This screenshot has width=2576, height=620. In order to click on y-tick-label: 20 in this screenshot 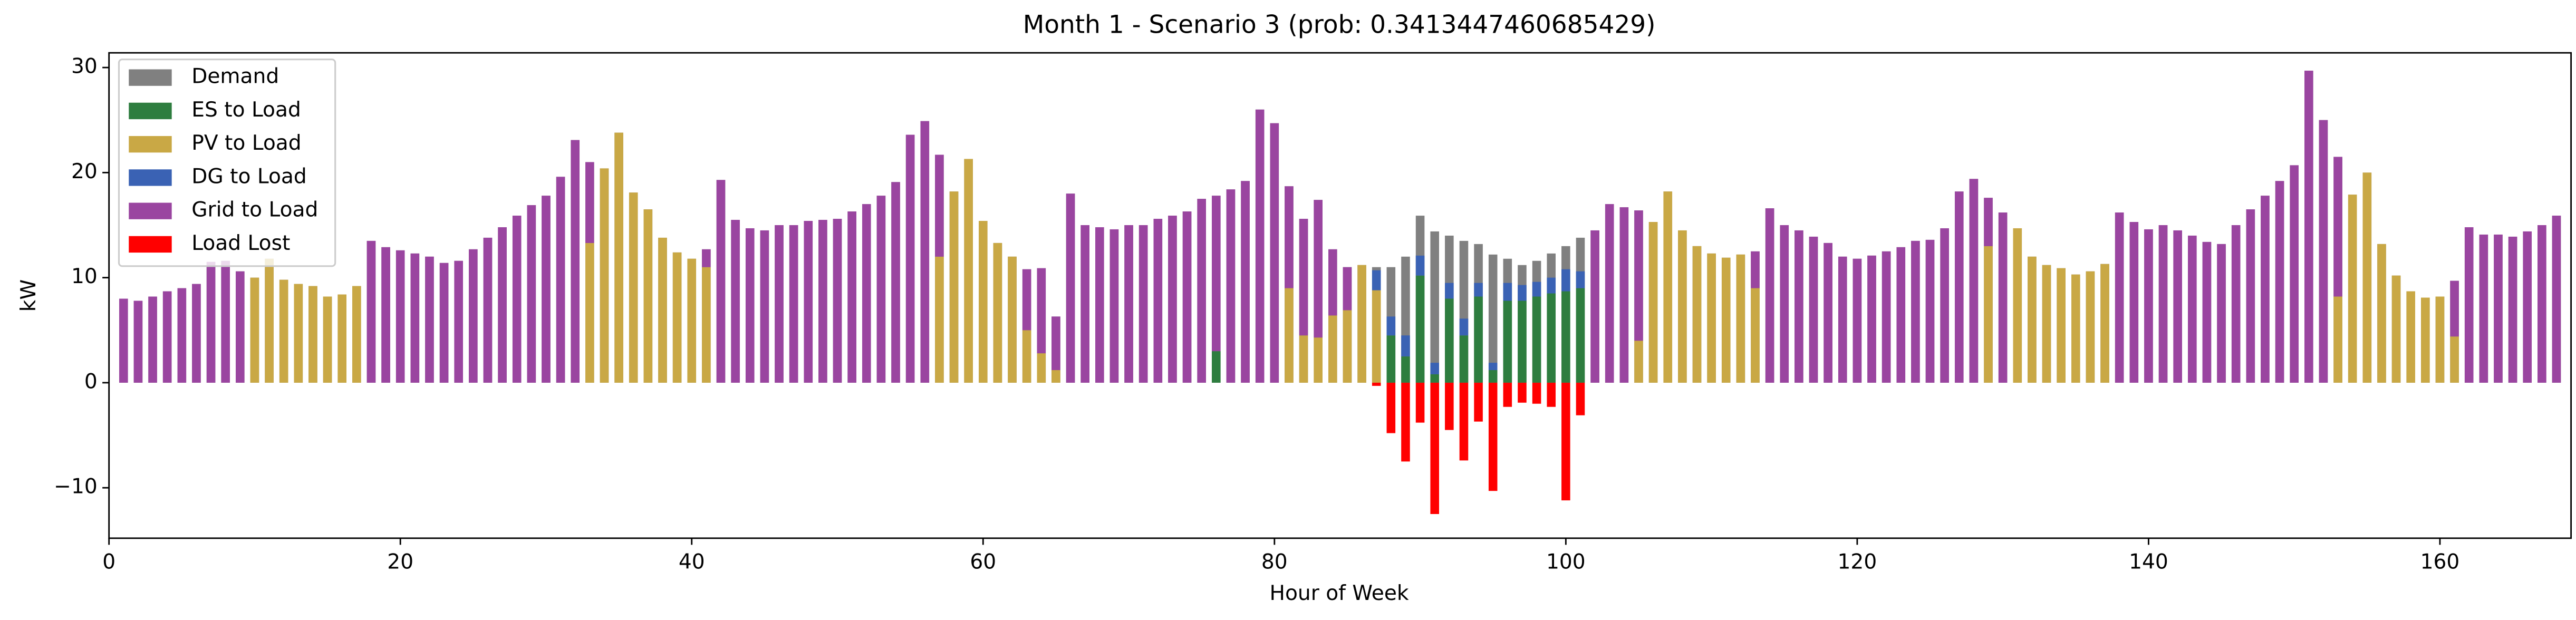, I will do `click(84, 172)`.